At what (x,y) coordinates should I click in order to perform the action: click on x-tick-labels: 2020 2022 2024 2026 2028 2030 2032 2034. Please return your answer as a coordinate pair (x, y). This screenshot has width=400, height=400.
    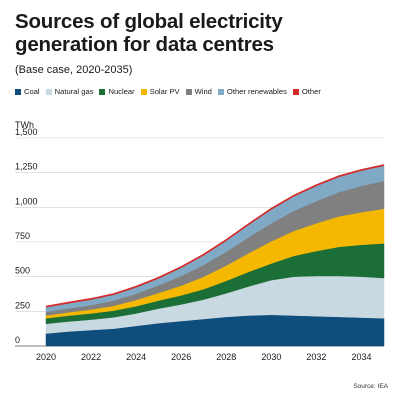
    Looking at the image, I should click on (203, 357).